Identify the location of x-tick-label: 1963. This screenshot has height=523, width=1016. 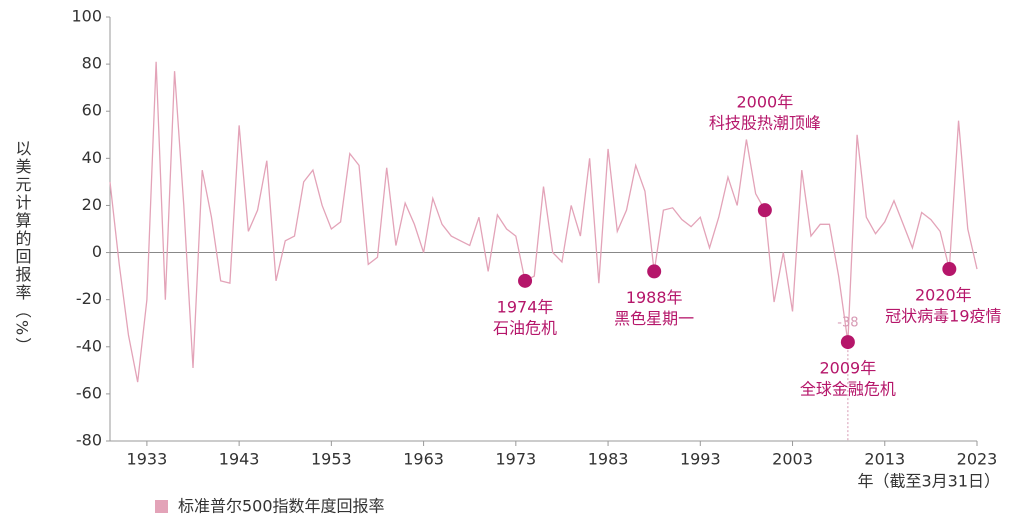
(423, 459).